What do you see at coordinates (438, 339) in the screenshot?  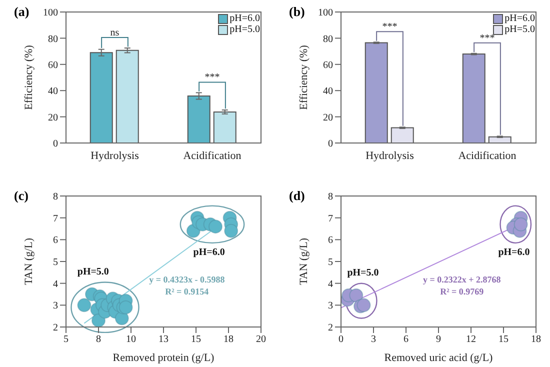 I see `x-tick-label: 9` at bounding box center [438, 339].